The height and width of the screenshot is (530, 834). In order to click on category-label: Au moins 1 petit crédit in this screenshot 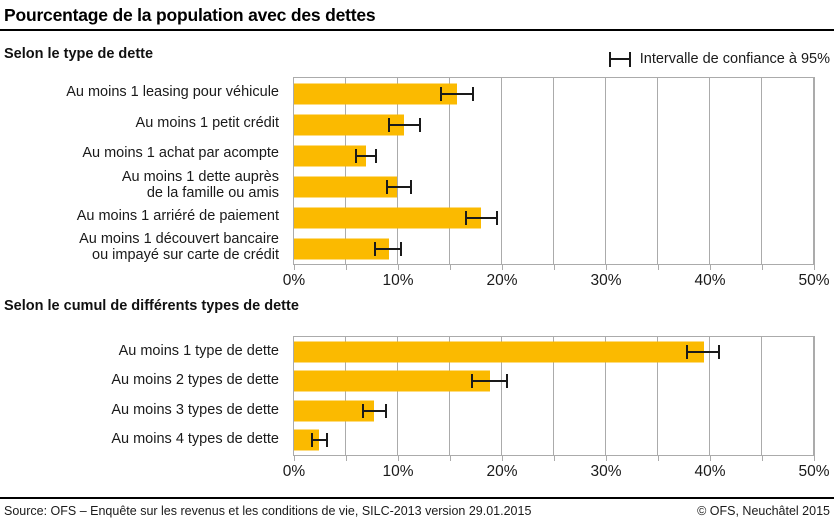, I will do `click(207, 122)`.